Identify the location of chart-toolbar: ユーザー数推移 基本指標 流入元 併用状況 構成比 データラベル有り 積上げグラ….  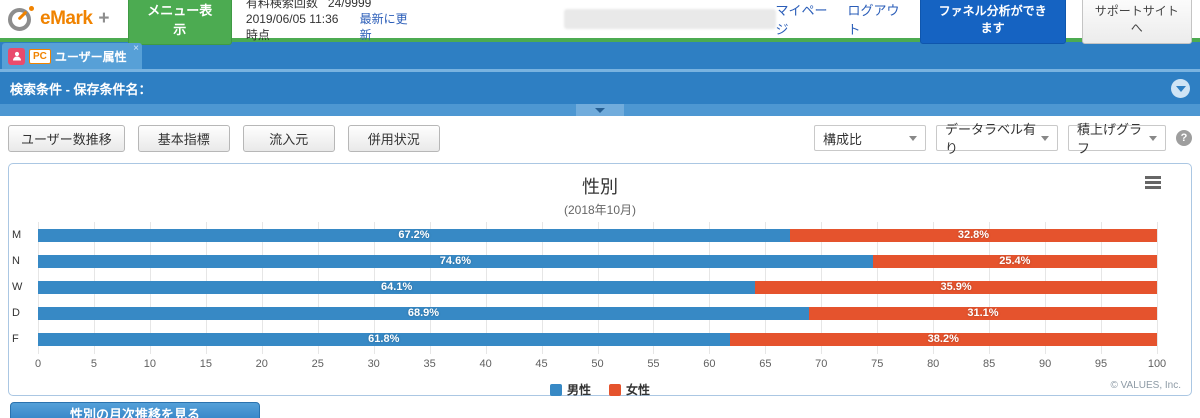
(600, 138).